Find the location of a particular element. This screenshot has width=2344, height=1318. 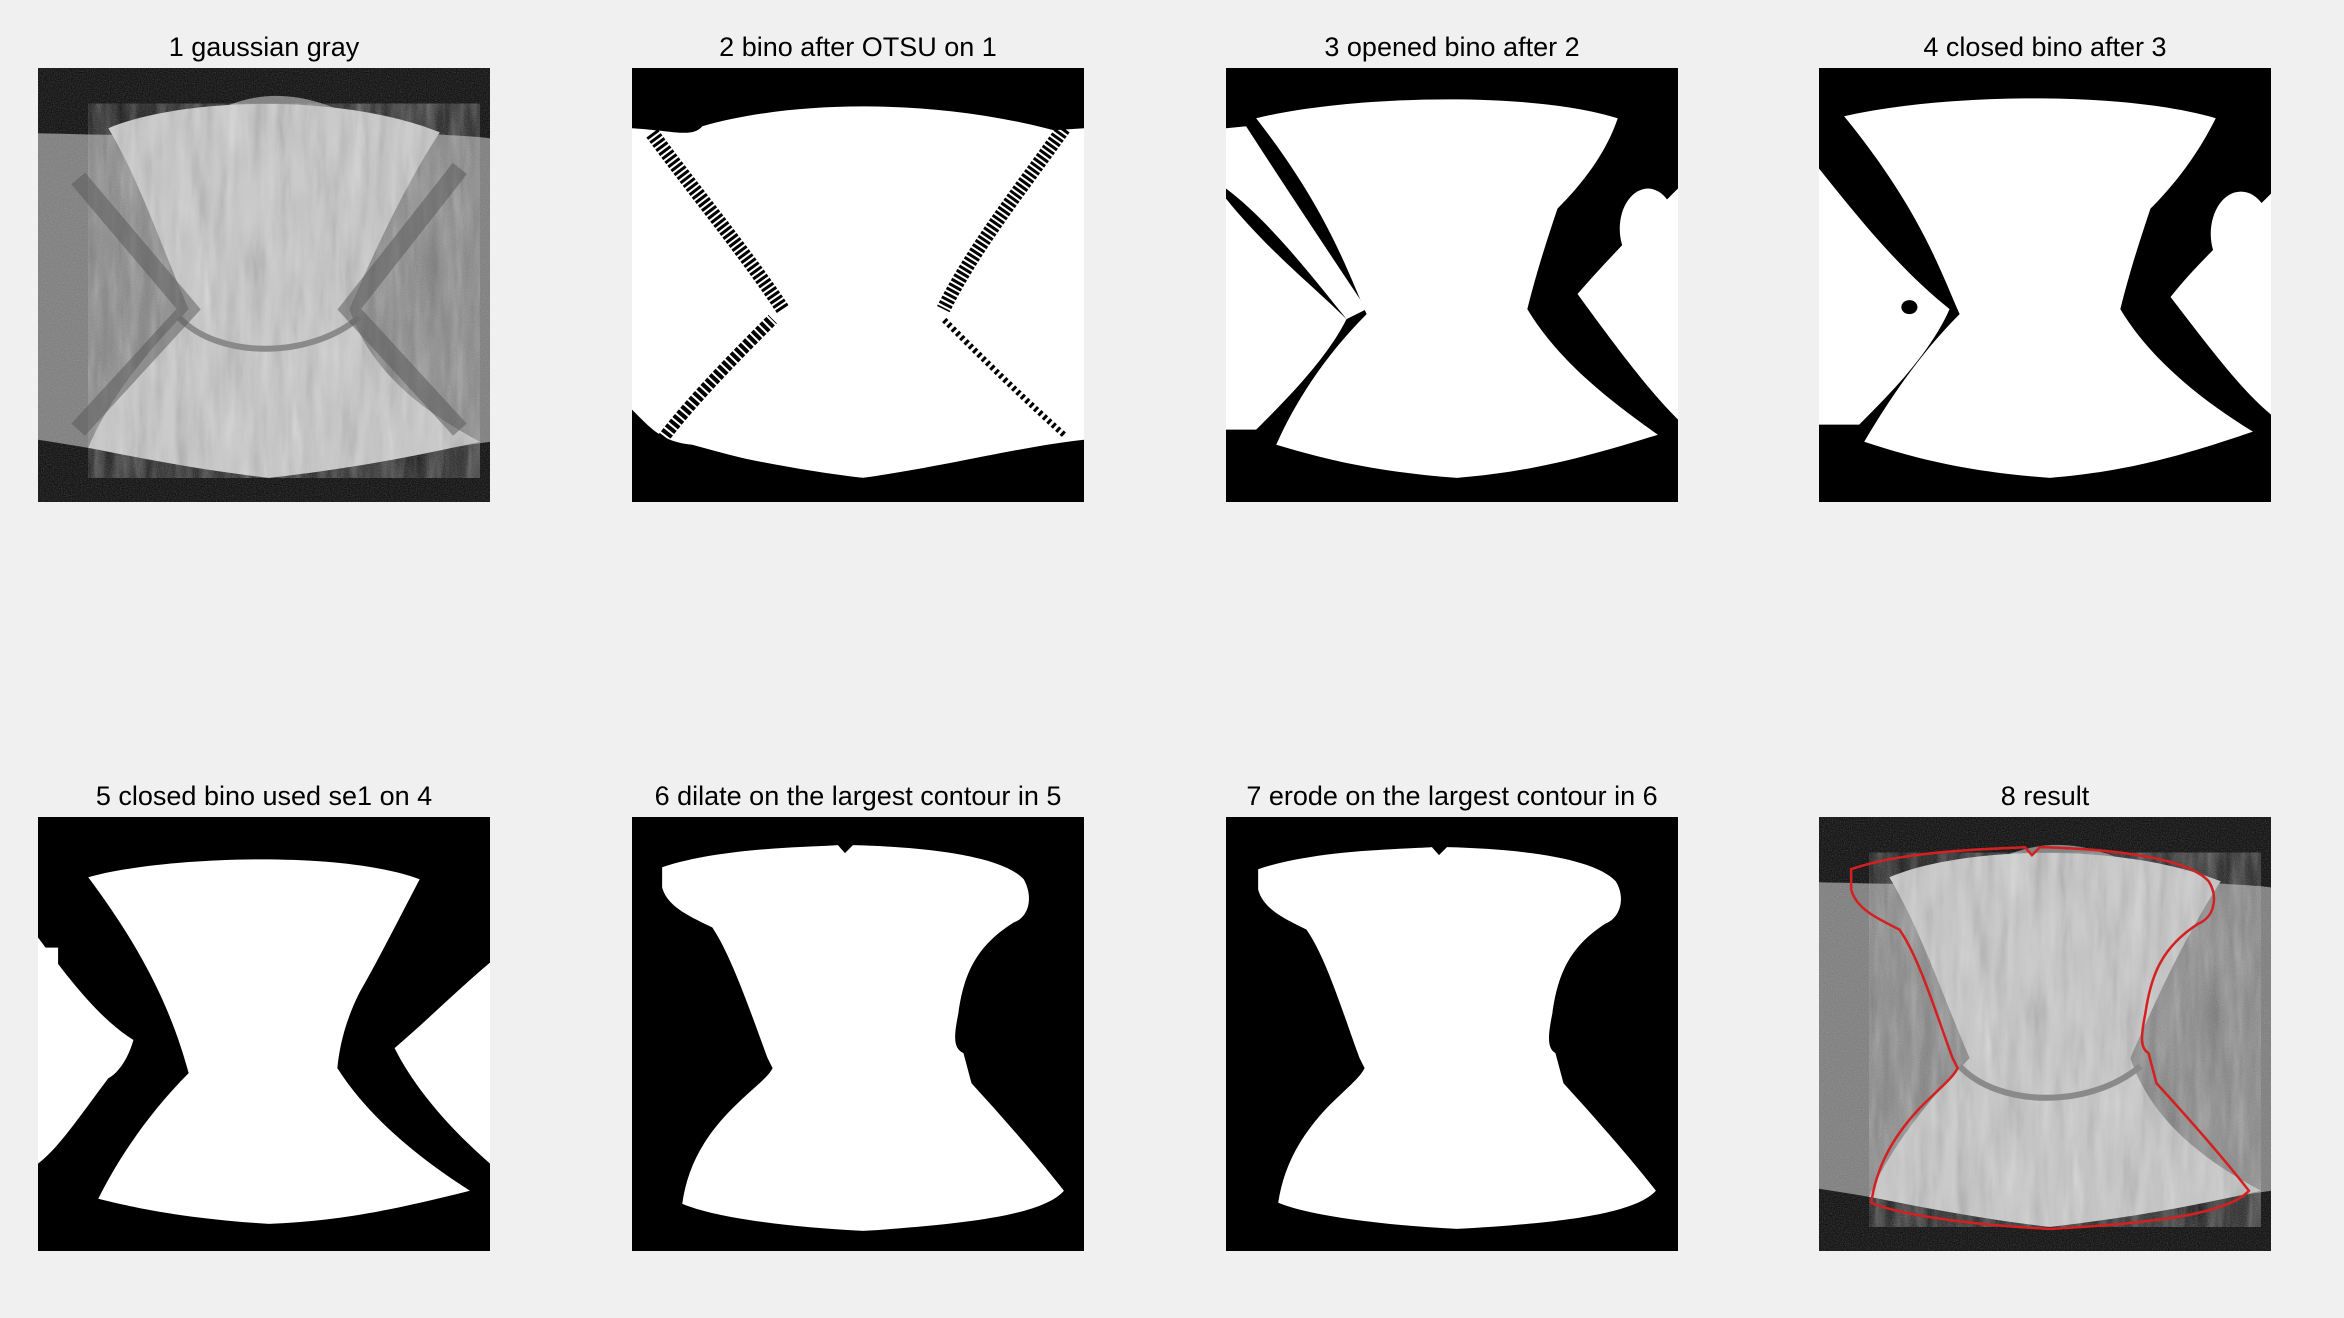

panel-3: 3 opened bino after 2 is located at coordinates (1452, 267).